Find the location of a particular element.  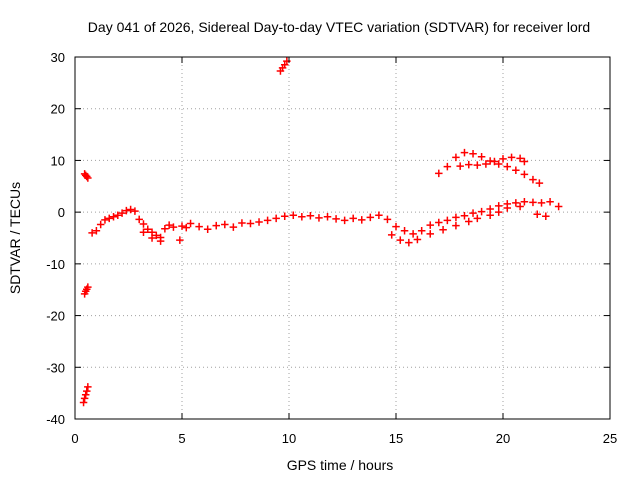

y-tick-label: 20 is located at coordinates (58, 109).